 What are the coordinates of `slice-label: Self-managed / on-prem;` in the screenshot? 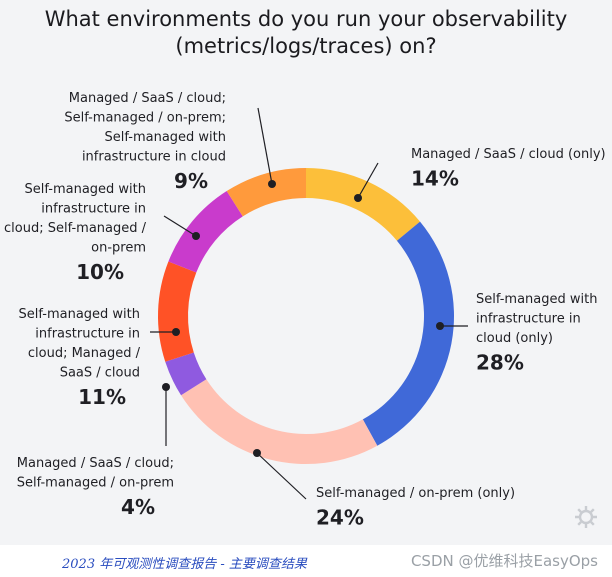 It's located at (145, 118).